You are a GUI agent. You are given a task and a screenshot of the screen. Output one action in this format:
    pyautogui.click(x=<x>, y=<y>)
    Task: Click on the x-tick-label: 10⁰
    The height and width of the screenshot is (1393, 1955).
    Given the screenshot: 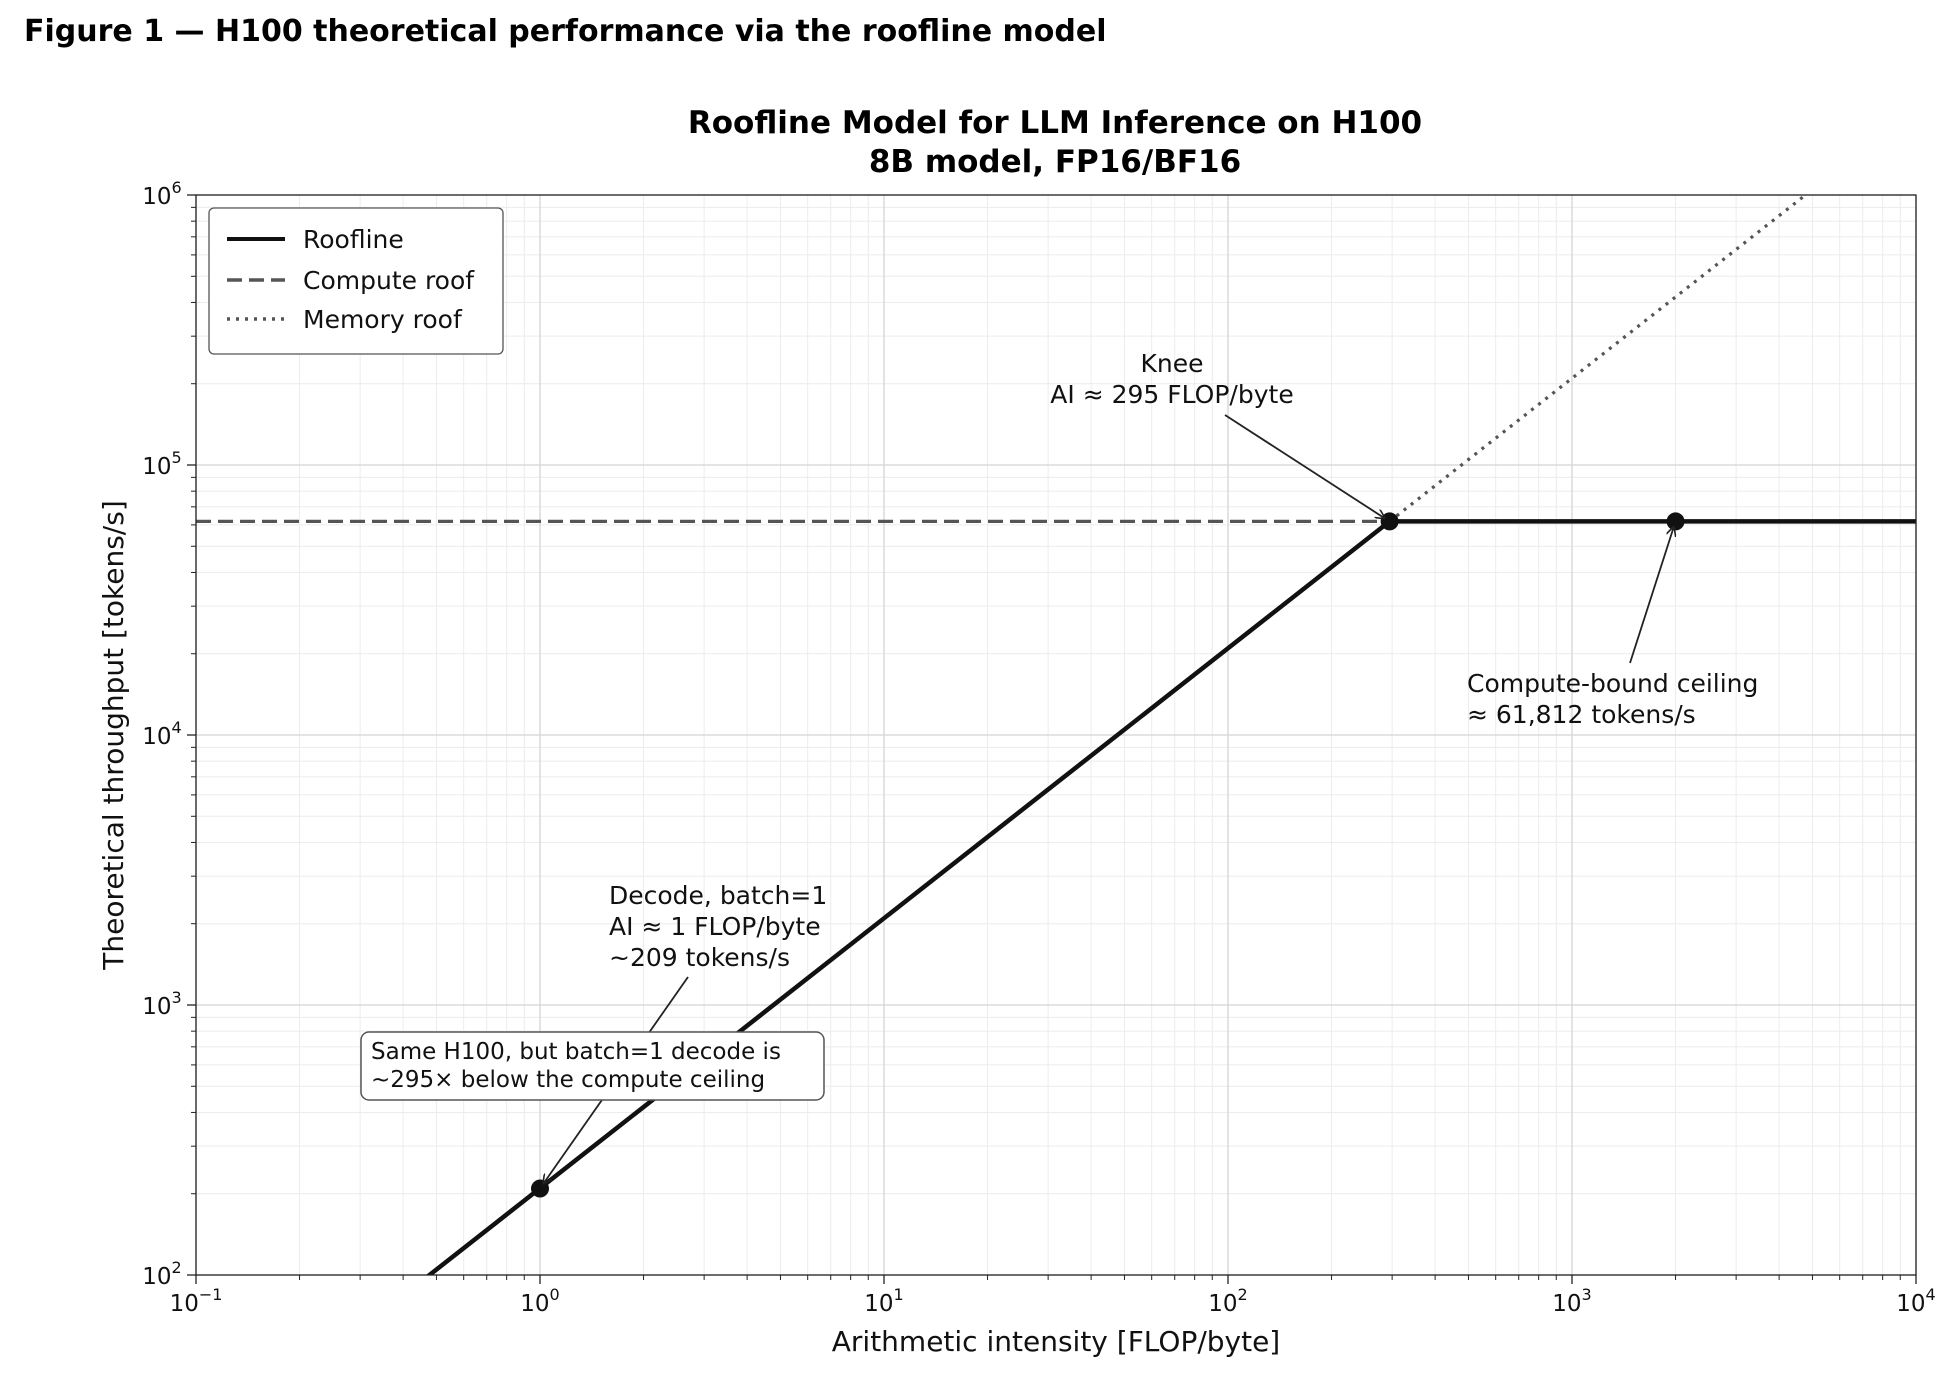 What is the action you would take?
    pyautogui.click(x=539, y=1301)
    